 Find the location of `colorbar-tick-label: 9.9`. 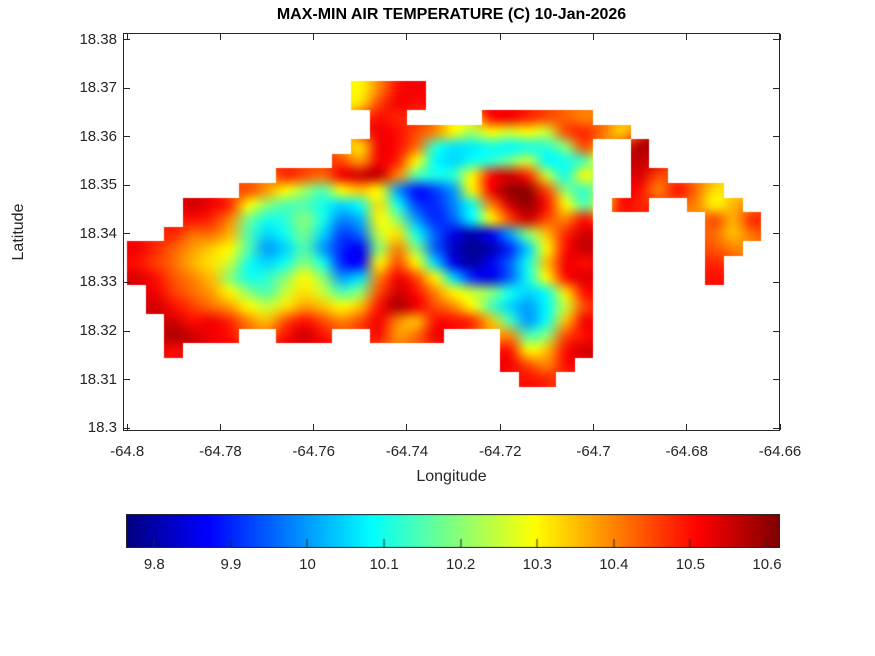

colorbar-tick-label: 9.9 is located at coordinates (231, 564).